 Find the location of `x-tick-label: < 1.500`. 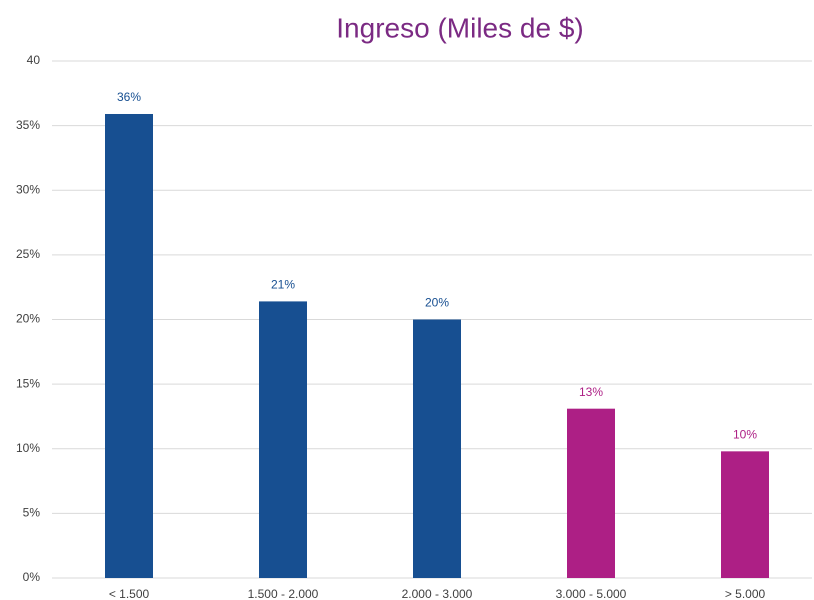

x-tick-label: < 1.500 is located at coordinates (129, 593).